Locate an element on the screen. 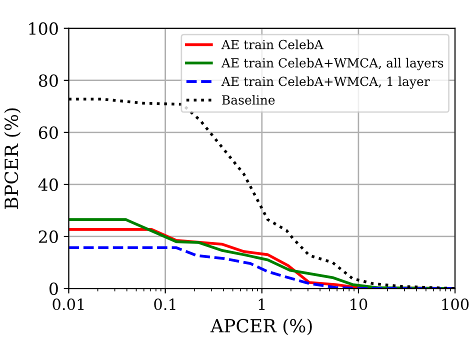  x-axis-title: APCER (%) is located at coordinates (261, 327).